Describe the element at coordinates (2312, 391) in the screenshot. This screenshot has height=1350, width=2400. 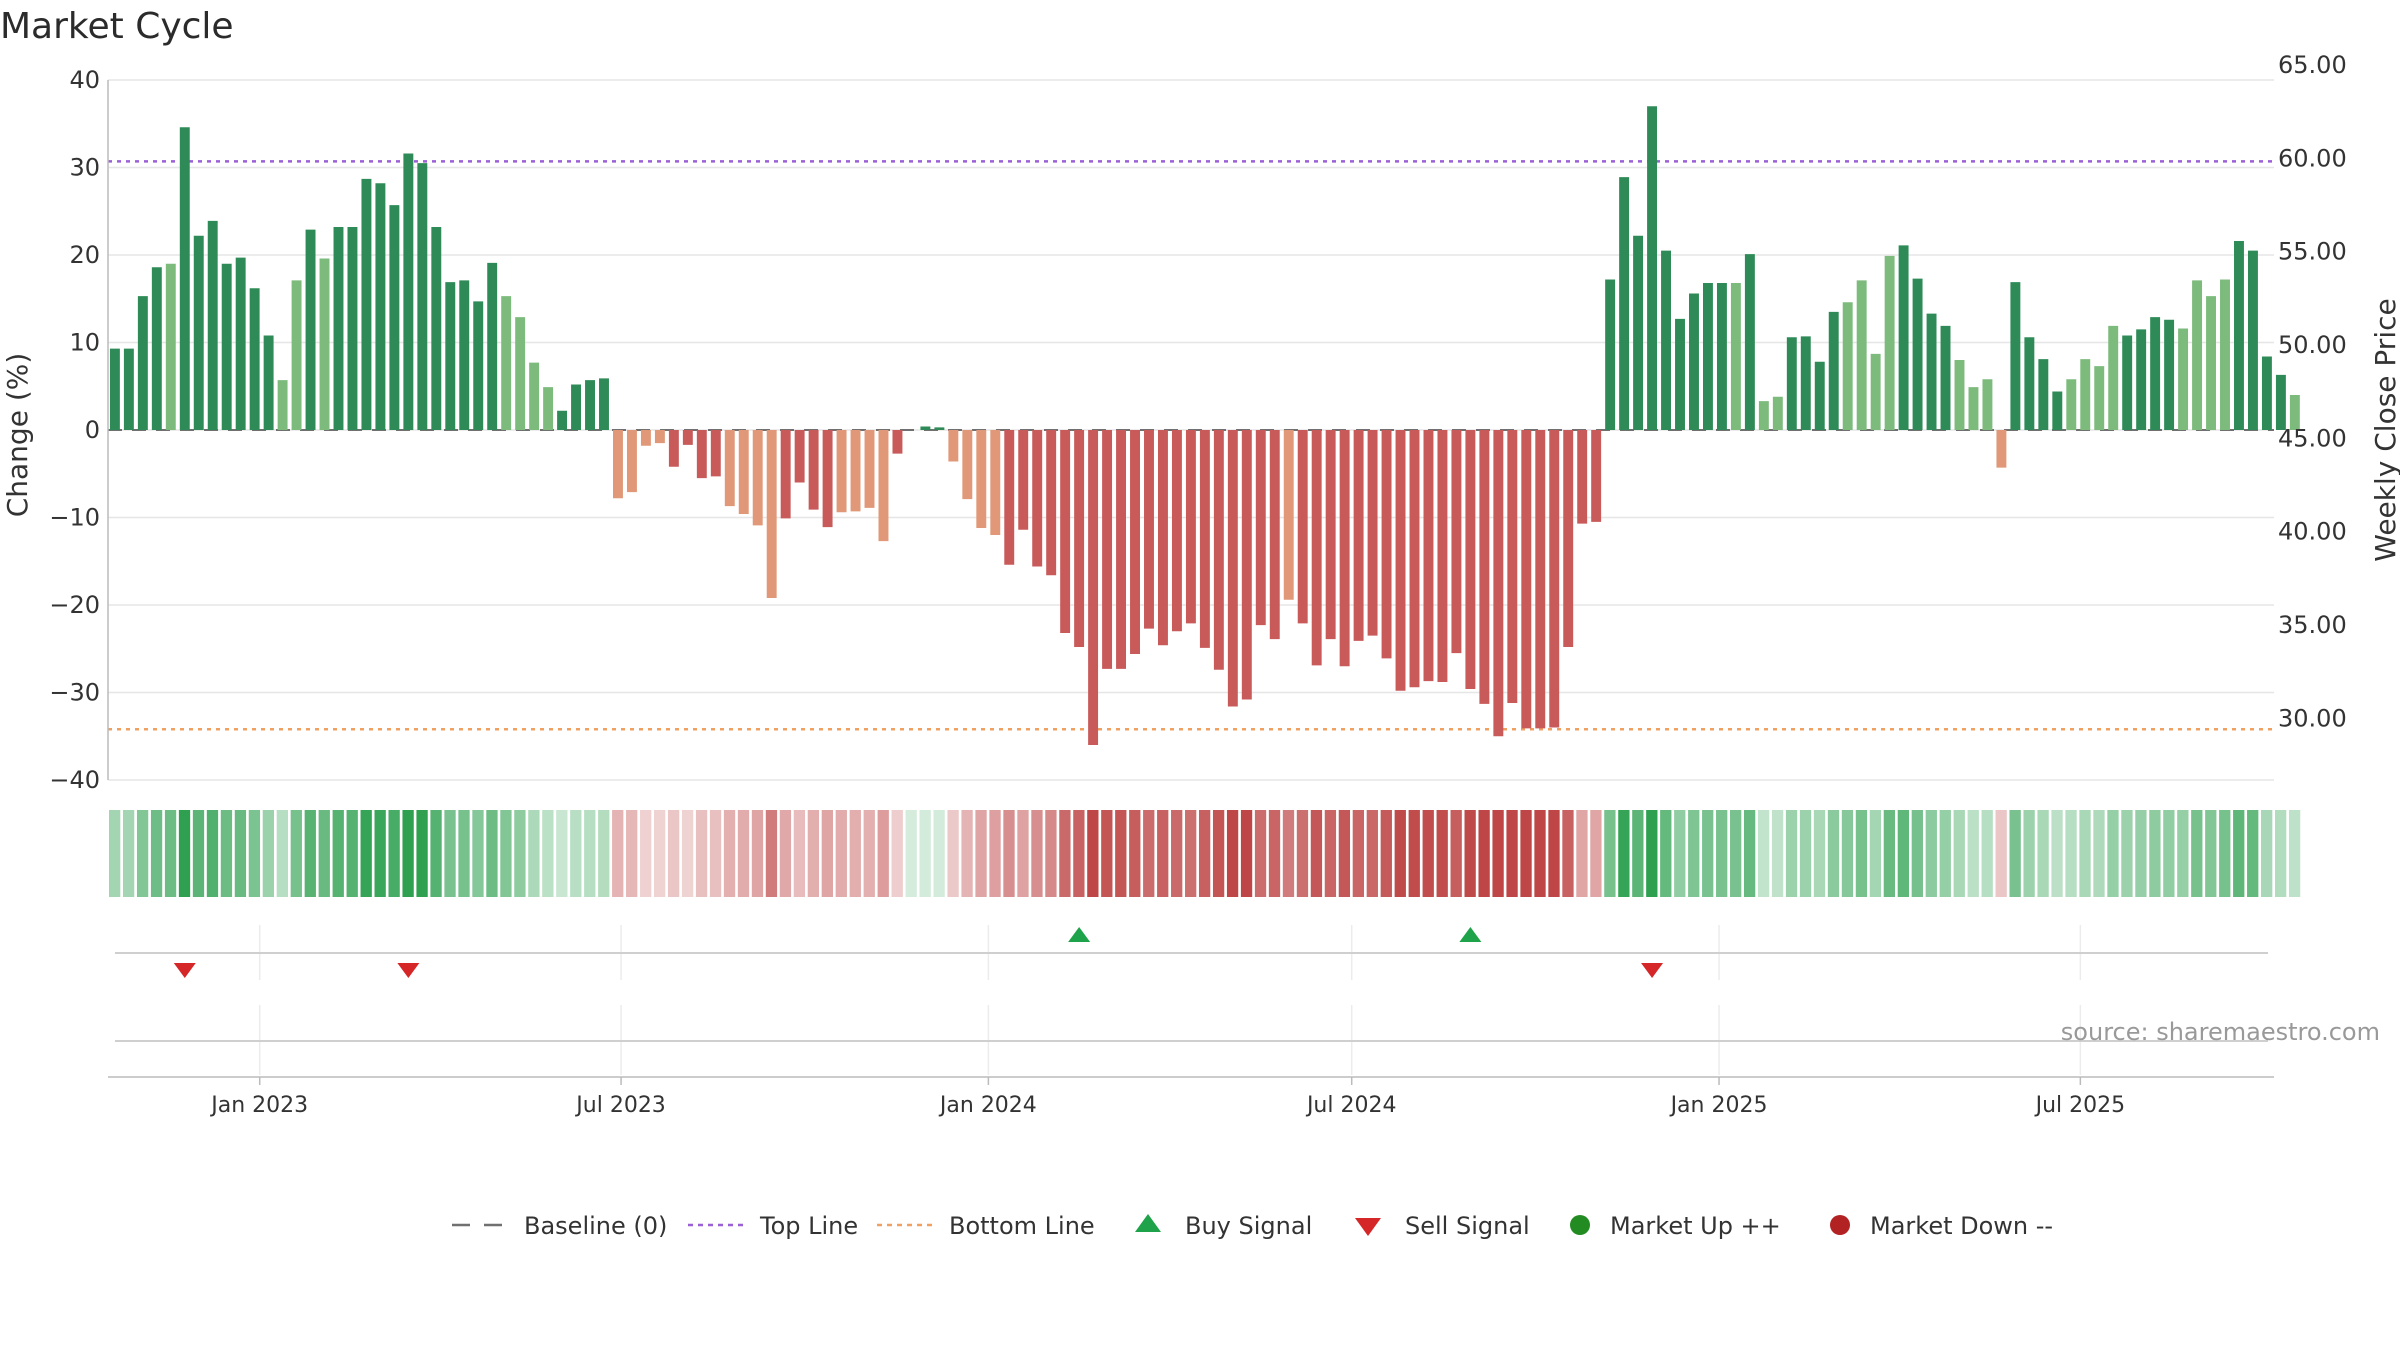
I see `y2-tick-labels: 65.00 60.00 55.00 50.00 45.00 40.00 35.00 30.00` at that location.